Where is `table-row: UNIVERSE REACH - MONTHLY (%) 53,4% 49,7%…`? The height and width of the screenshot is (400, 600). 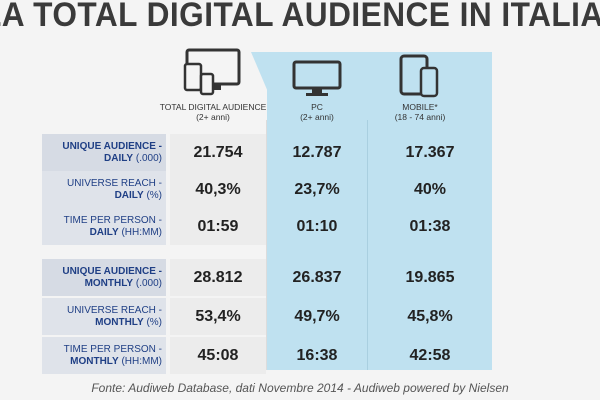 table-row: UNIVERSE REACH - MONTHLY (%) 53,4% 49,7%… is located at coordinates (300, 316).